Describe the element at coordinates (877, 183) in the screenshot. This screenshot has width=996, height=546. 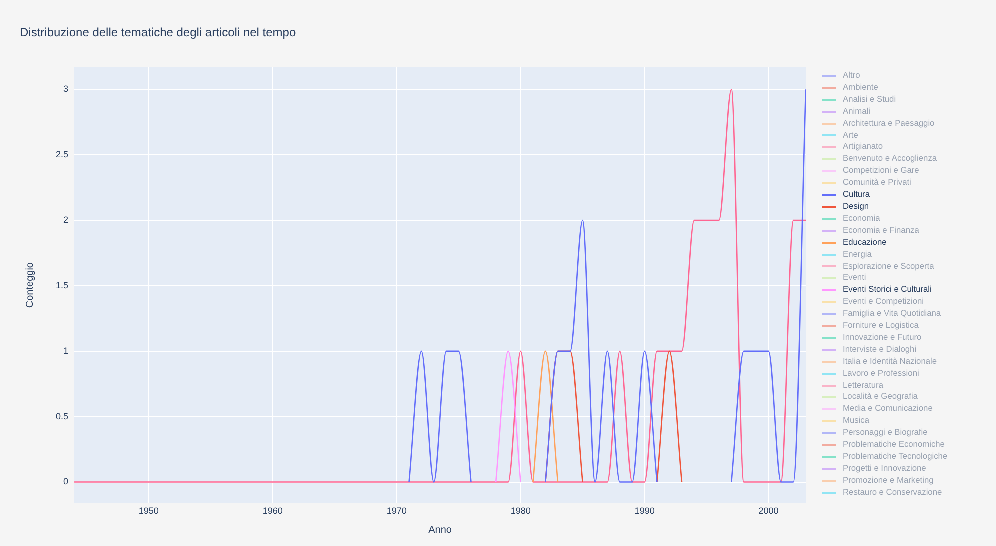
I see `legend-label: Comunità e Privati` at that location.